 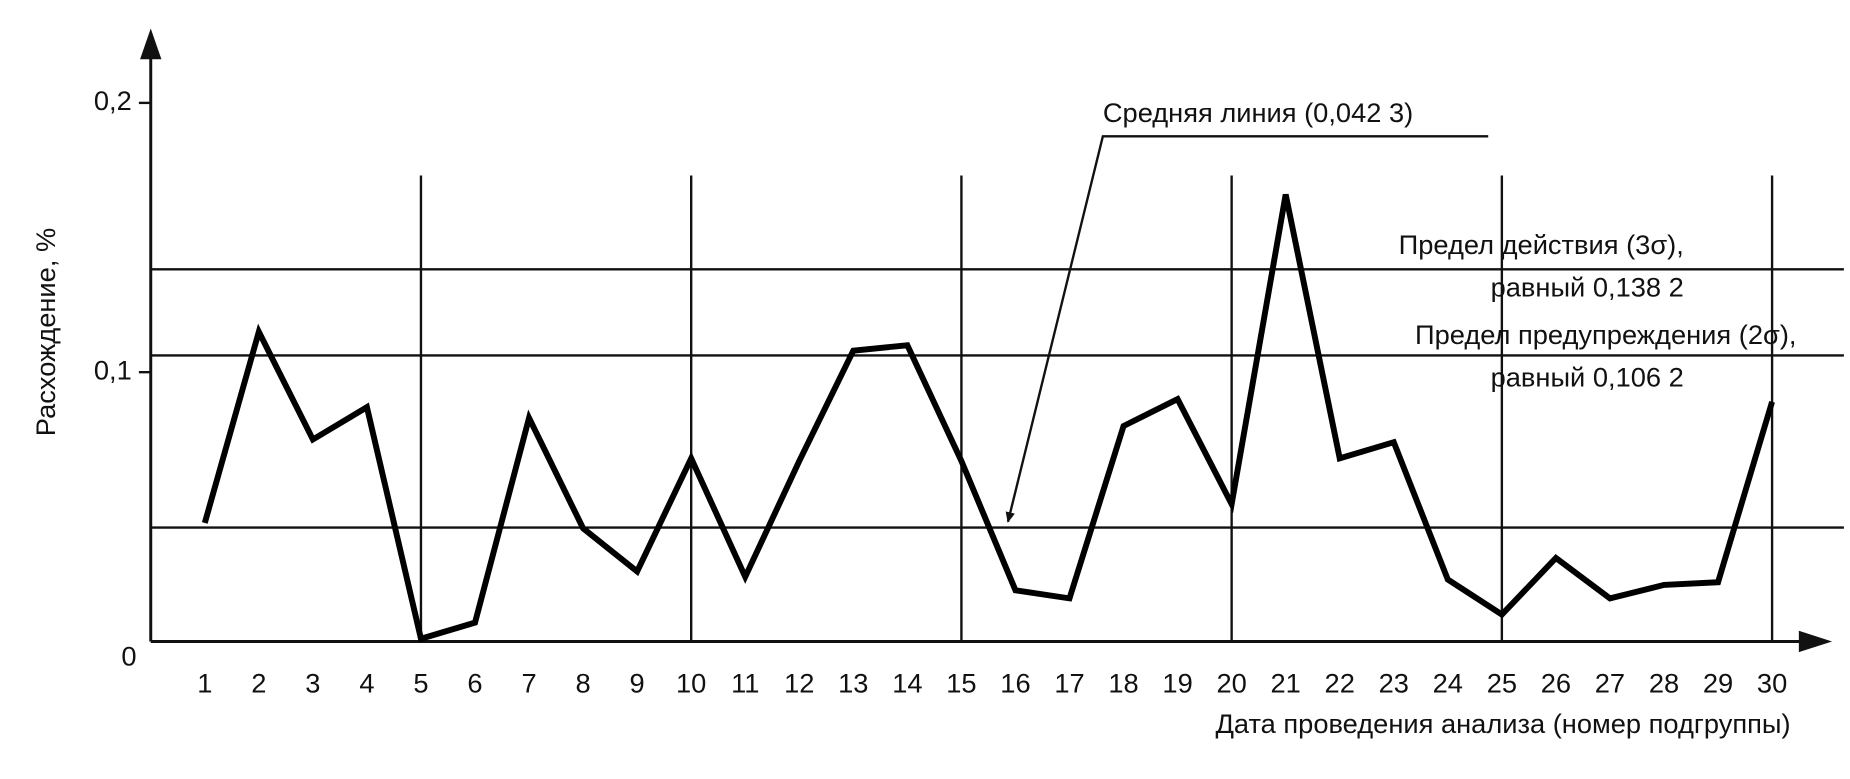 What do you see at coordinates (151, 44) in the screenshot?
I see `y-axis-arrow` at bounding box center [151, 44].